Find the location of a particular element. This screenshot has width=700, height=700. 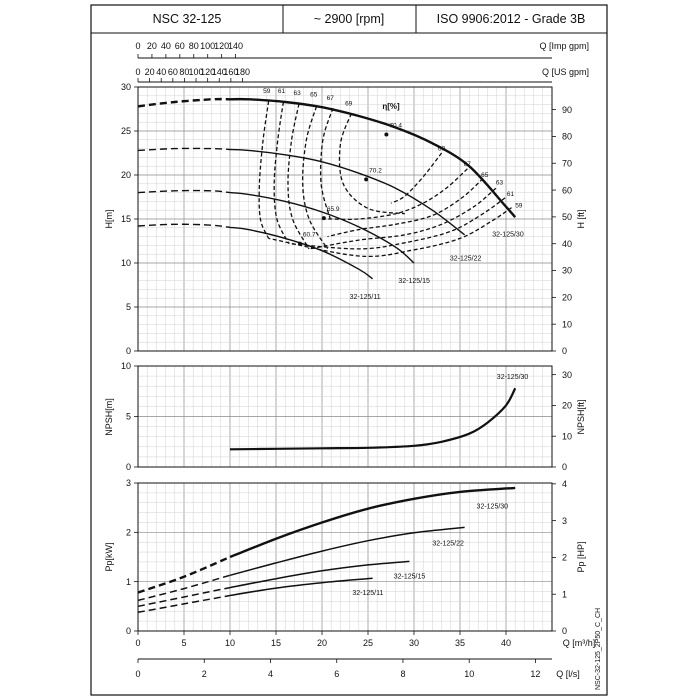

head-curve-32-125-30-dashed is located at coordinates (184, 102).